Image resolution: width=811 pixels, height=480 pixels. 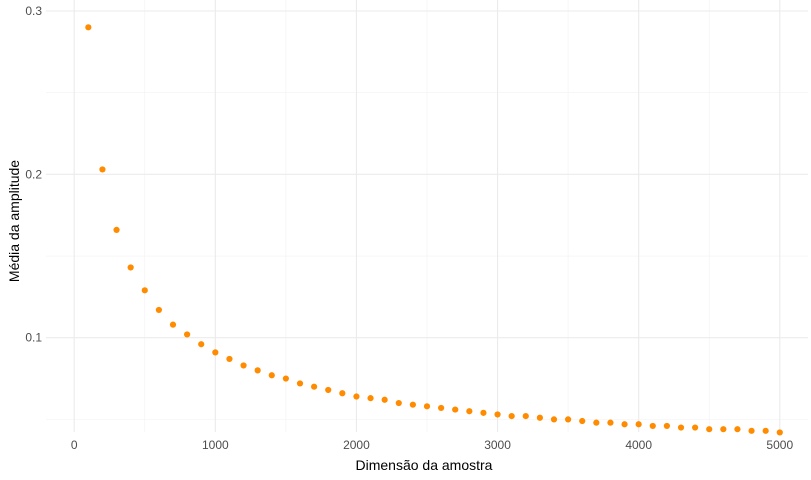 What do you see at coordinates (424, 465) in the screenshot?
I see `x-axis-title: Dimensão da amostra` at bounding box center [424, 465].